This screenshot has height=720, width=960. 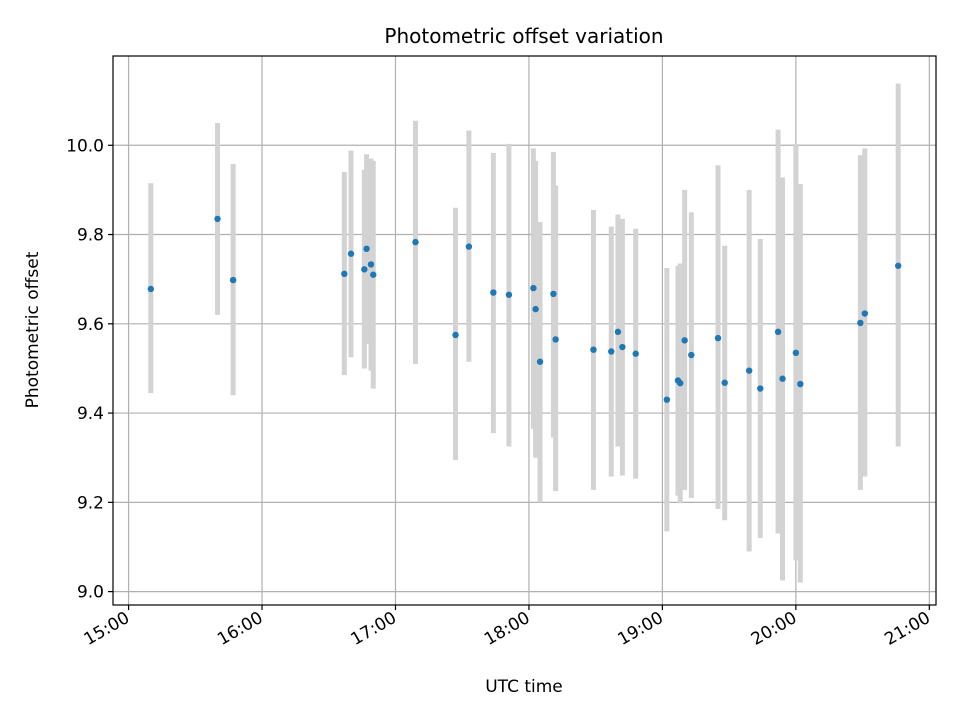 I want to click on y-axis-title: Photometric offset, so click(x=33, y=329).